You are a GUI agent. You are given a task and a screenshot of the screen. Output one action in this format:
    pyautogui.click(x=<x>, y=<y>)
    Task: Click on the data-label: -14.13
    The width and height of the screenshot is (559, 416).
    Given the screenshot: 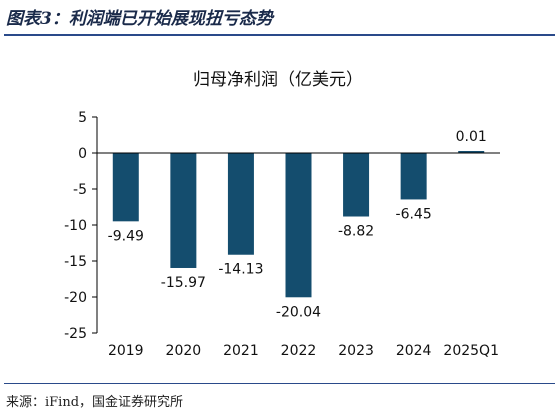 What is the action you would take?
    pyautogui.click(x=240, y=270)
    